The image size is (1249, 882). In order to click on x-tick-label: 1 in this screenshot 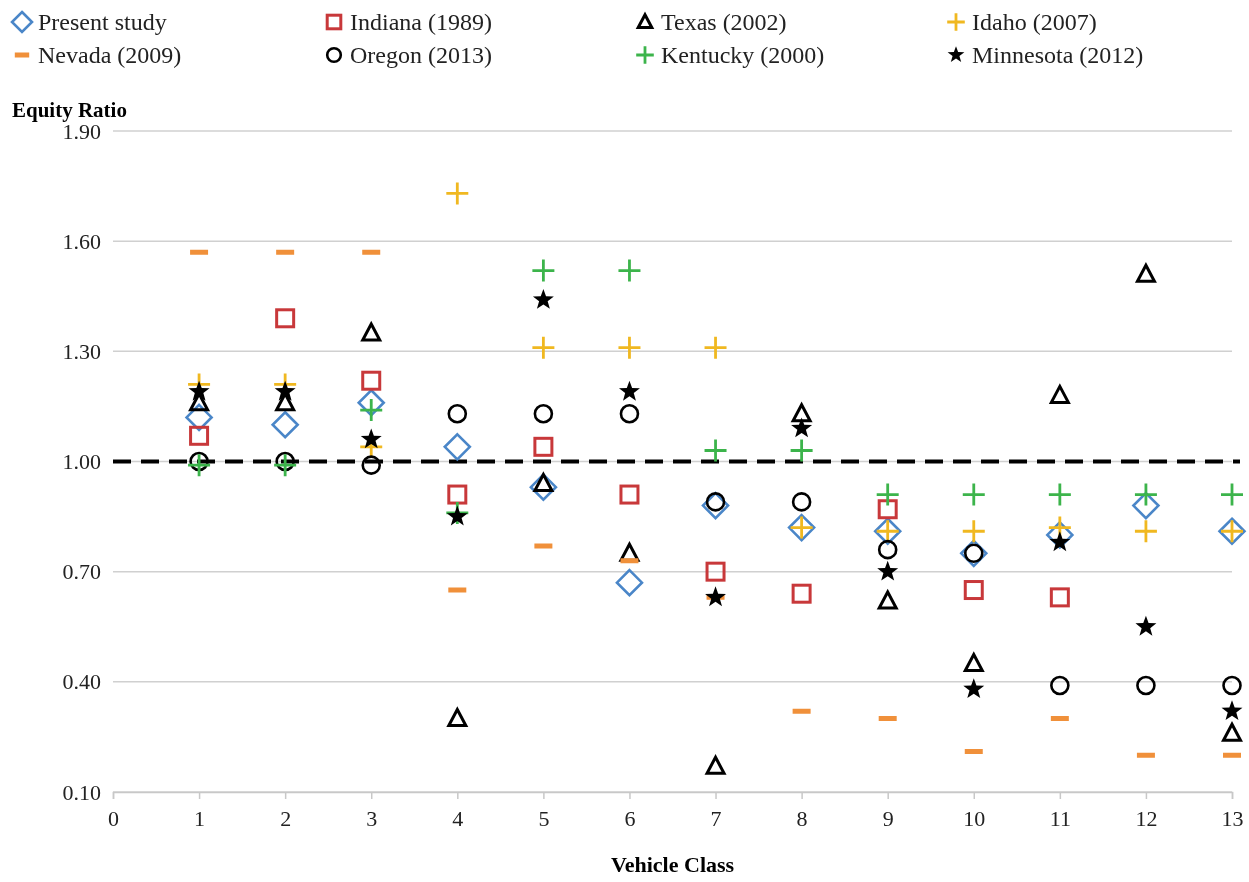, I will do `click(200, 819)`.